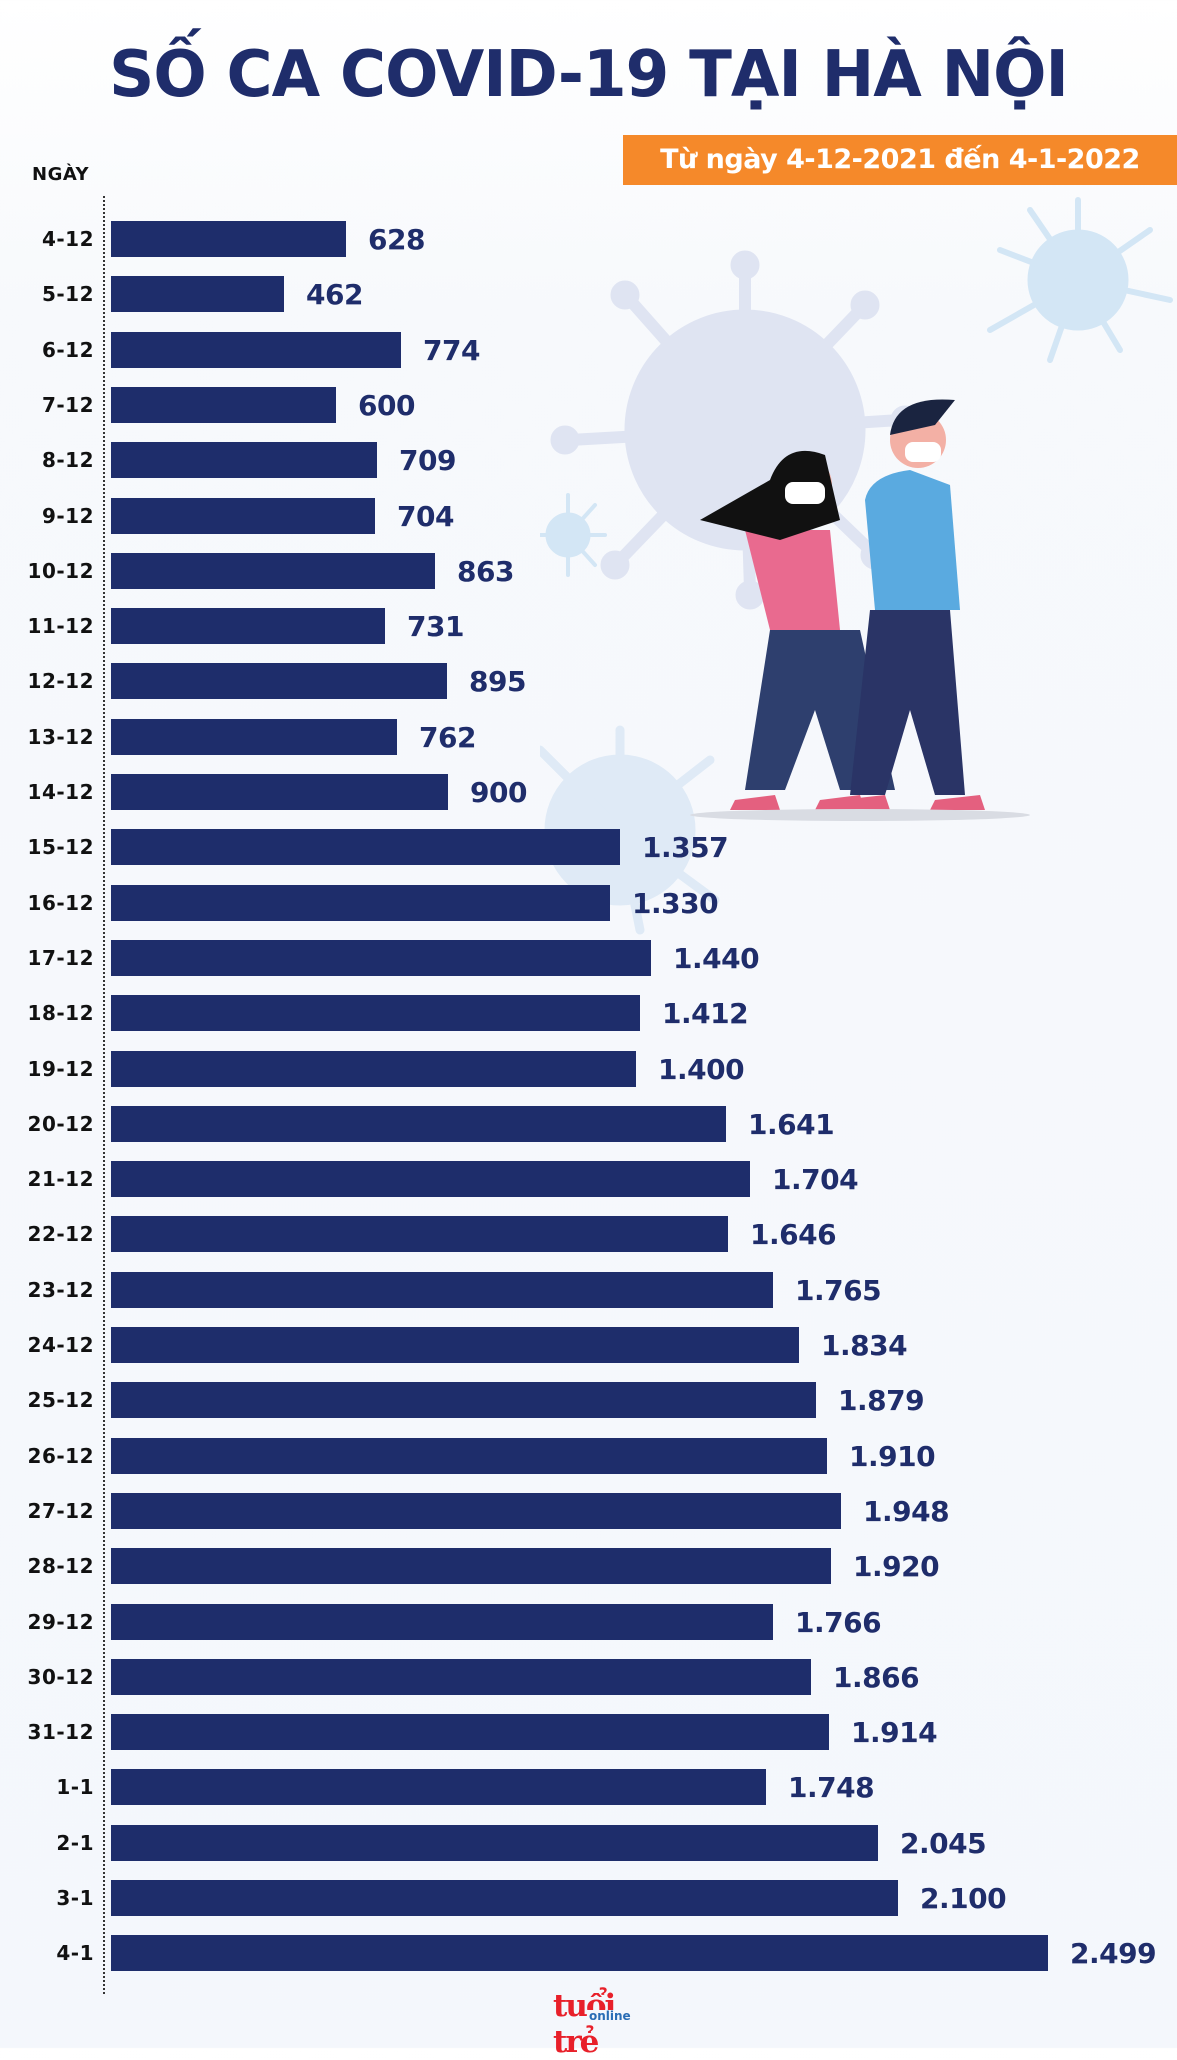 Image resolution: width=1177 pixels, height=2060 pixels. Describe the element at coordinates (67, 460) in the screenshot. I see `date-label: 8-12` at that location.